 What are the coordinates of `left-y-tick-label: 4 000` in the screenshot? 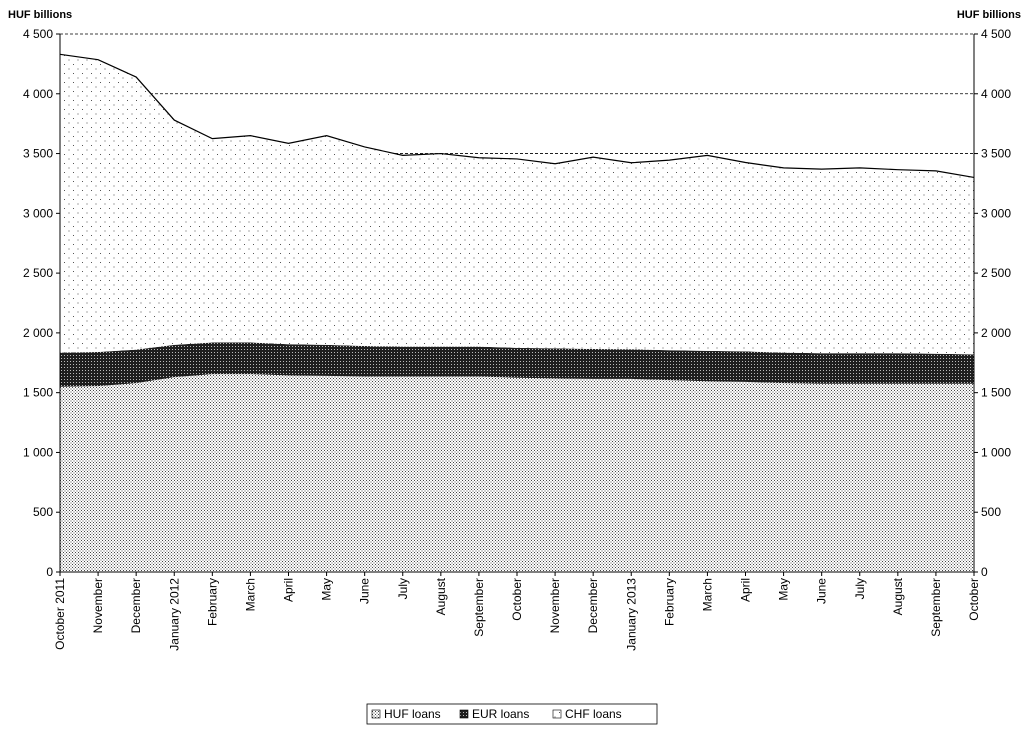 It's located at (38, 94).